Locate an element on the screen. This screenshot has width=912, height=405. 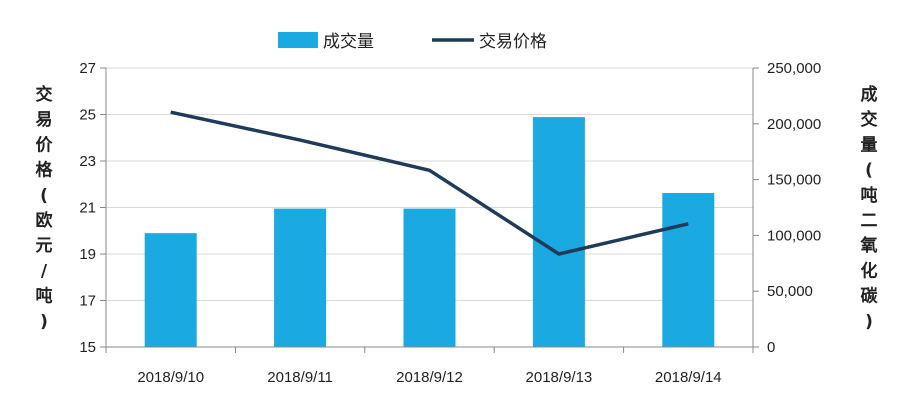
left-tick-label: 17 is located at coordinates (87, 301).